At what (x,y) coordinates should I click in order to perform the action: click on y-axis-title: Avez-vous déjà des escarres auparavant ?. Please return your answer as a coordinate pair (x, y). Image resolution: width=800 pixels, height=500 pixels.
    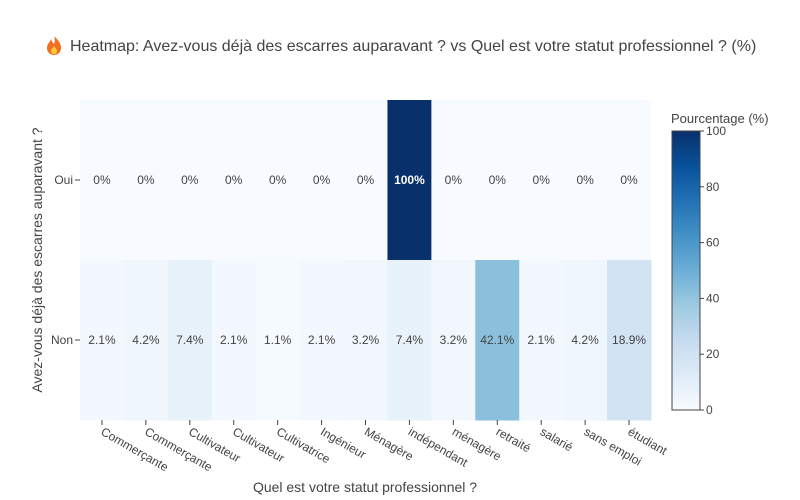
    Looking at the image, I should click on (37, 259).